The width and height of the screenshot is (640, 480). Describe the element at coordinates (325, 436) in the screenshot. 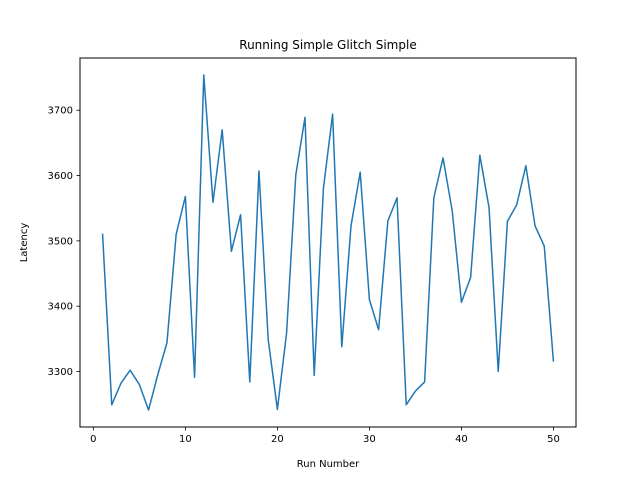

I see `x-axis: 0 10 20 30 40 50` at that location.